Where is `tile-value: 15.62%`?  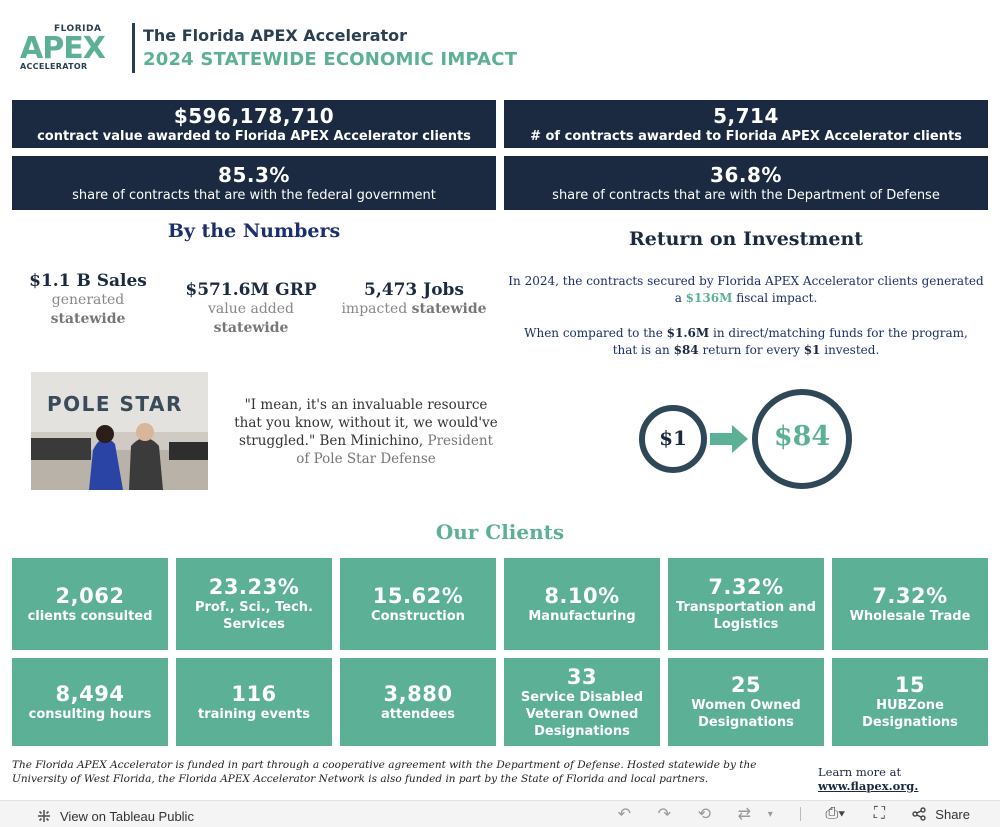
tile-value: 15.62% is located at coordinates (418, 595).